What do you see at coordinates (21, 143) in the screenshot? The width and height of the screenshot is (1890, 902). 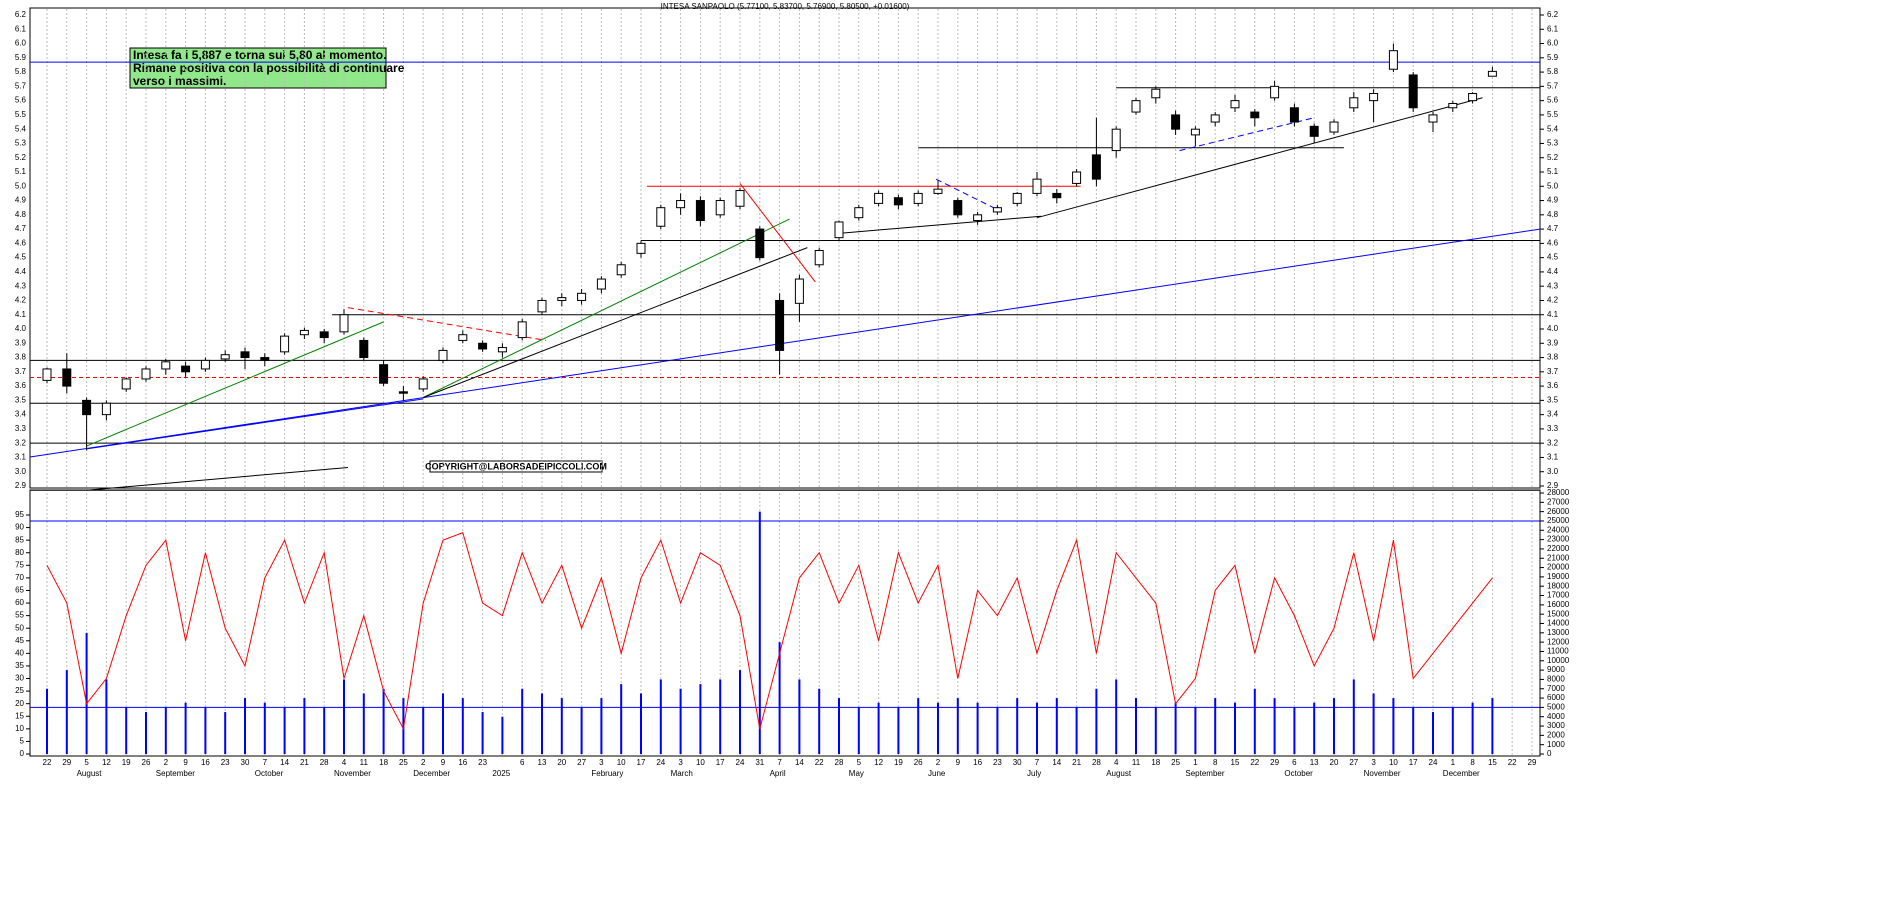 I see `y-tick-label: 5.3` at bounding box center [21, 143].